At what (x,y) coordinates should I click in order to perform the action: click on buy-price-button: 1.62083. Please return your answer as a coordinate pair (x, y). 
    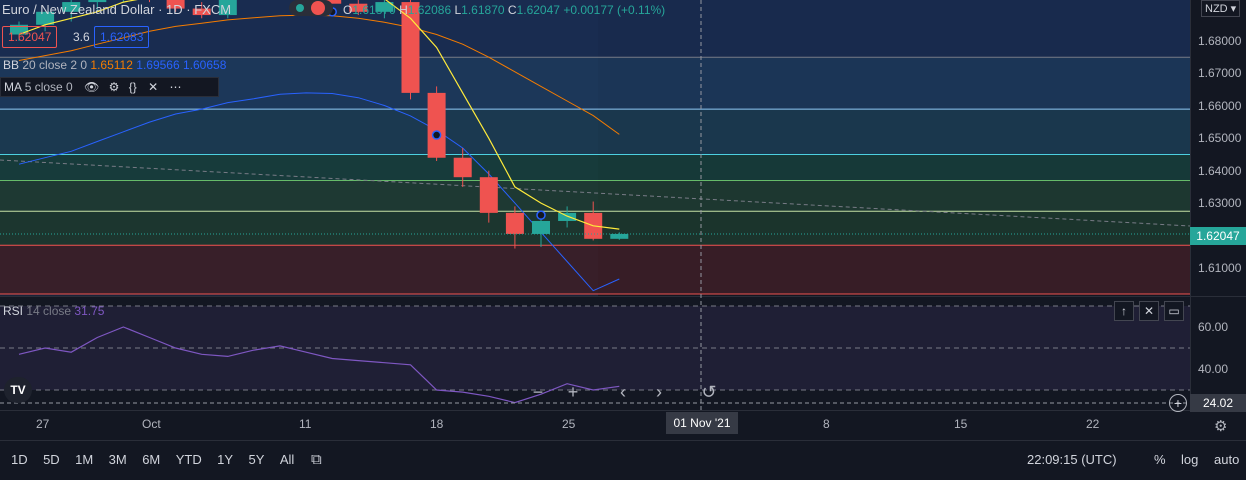
    Looking at the image, I should click on (122, 37).